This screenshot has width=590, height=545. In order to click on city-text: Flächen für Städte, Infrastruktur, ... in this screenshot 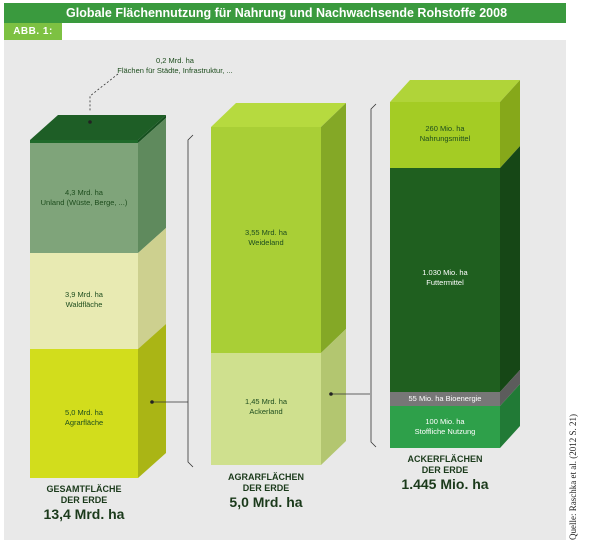, I will do `click(175, 70)`.